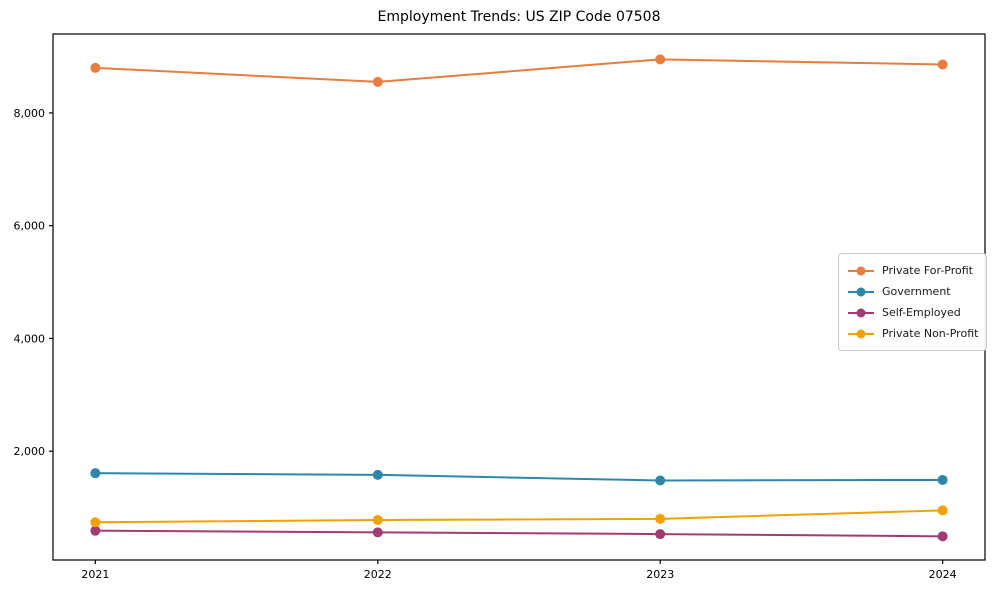  What do you see at coordinates (660, 574) in the screenshot?
I see `x-tick-label: 2023` at bounding box center [660, 574].